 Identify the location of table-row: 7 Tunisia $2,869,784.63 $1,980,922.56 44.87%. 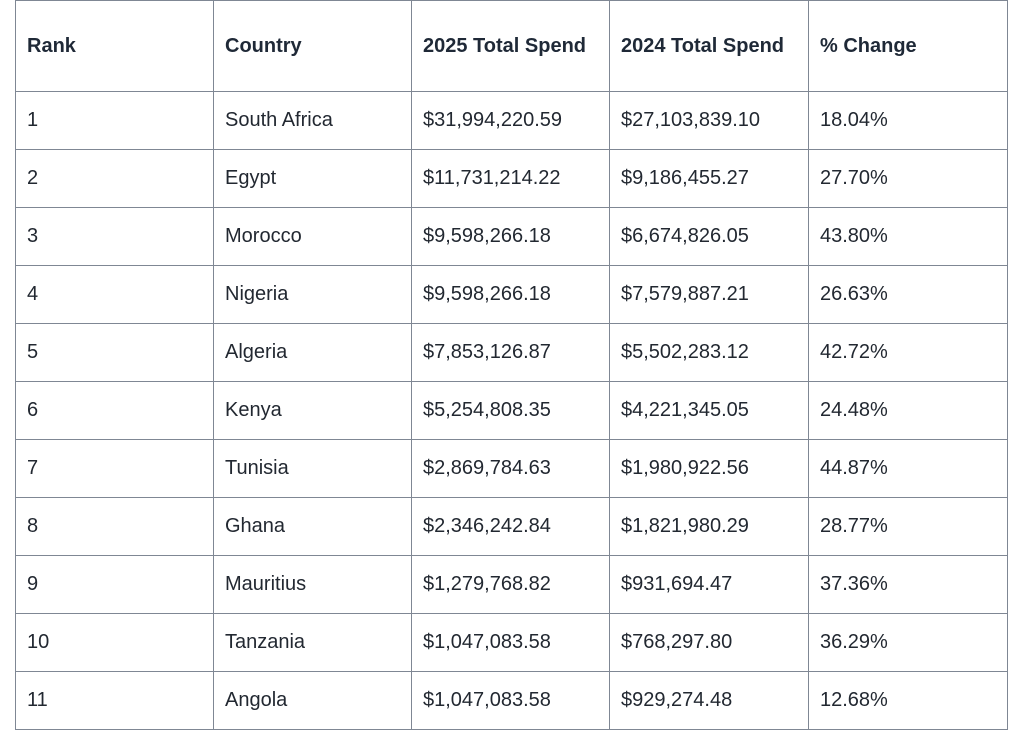
(511, 468).